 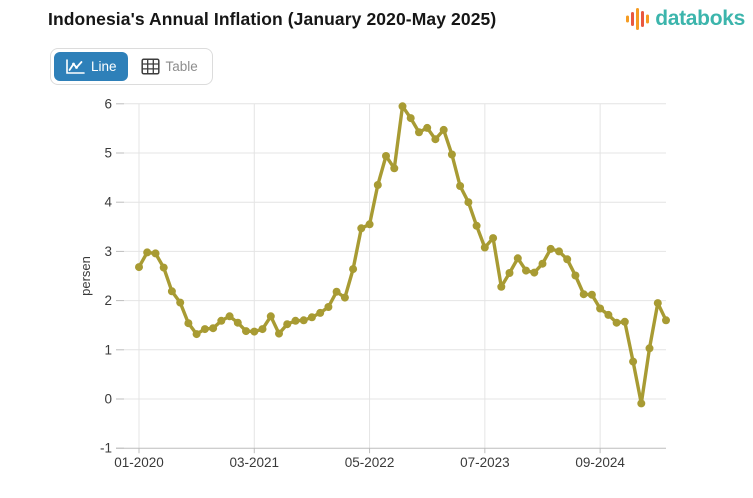 What do you see at coordinates (139, 462) in the screenshot?
I see `svg-text: 01-2020` at bounding box center [139, 462].